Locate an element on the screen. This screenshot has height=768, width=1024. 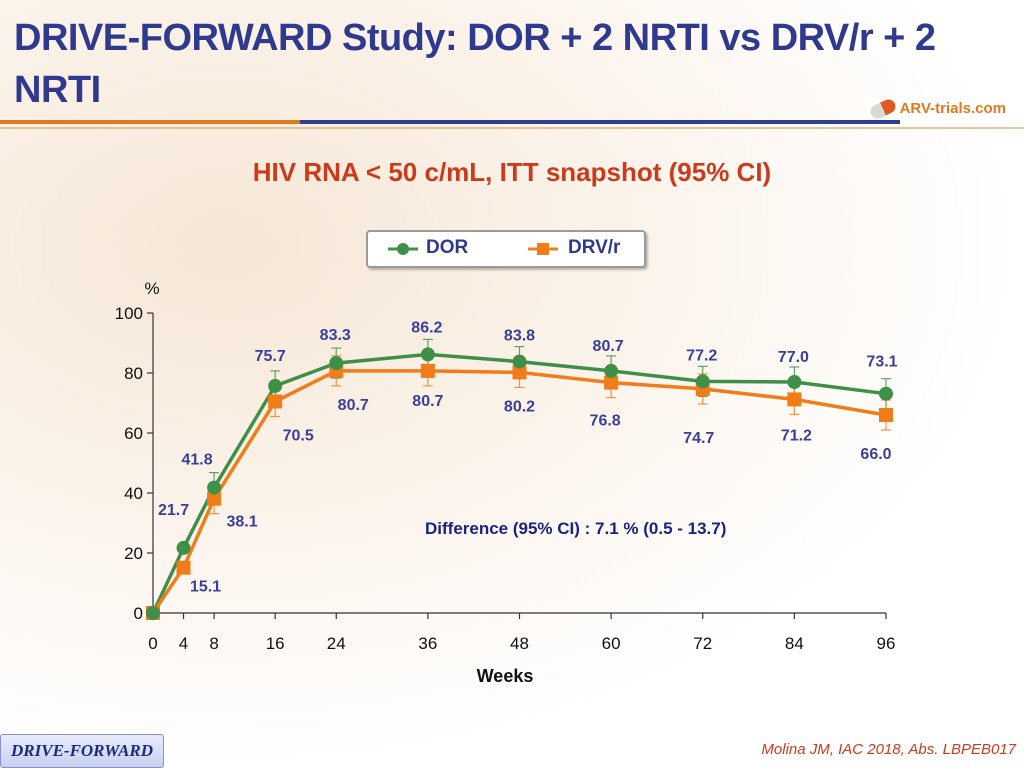
x-tick-label: 60 is located at coordinates (611, 643).